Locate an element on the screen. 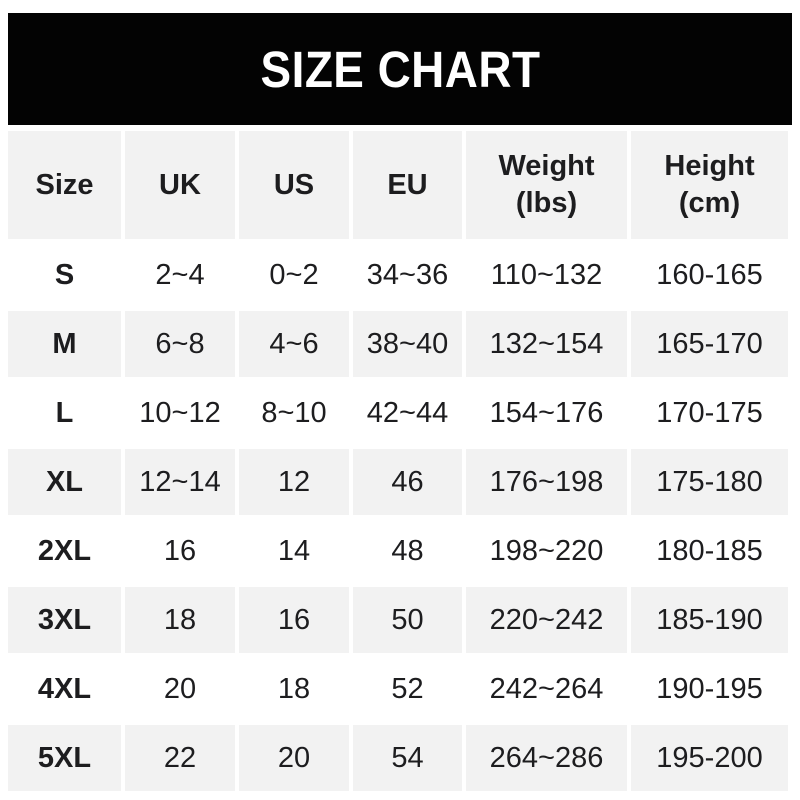  cell-size: 4XL is located at coordinates (64, 689).